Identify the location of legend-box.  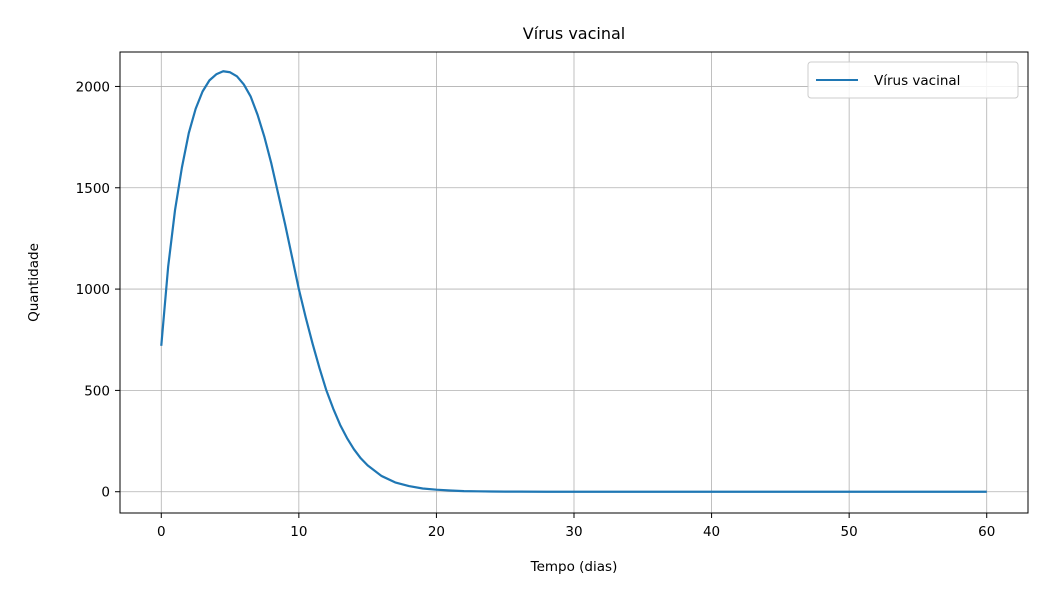
(913, 80).